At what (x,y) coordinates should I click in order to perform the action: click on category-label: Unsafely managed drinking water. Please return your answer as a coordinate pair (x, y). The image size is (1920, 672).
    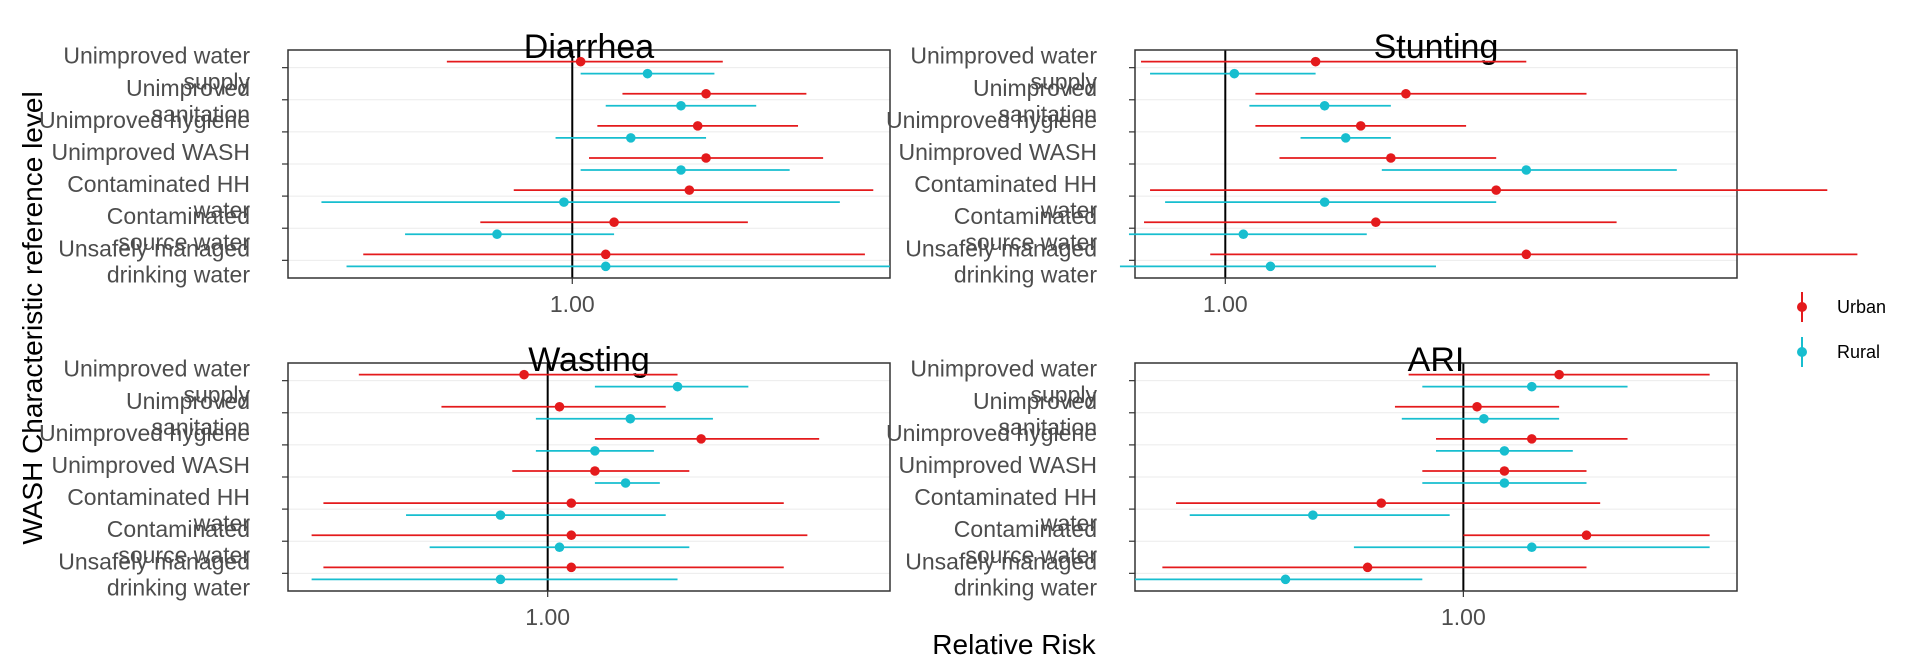
    Looking at the image, I should click on (1001, 261).